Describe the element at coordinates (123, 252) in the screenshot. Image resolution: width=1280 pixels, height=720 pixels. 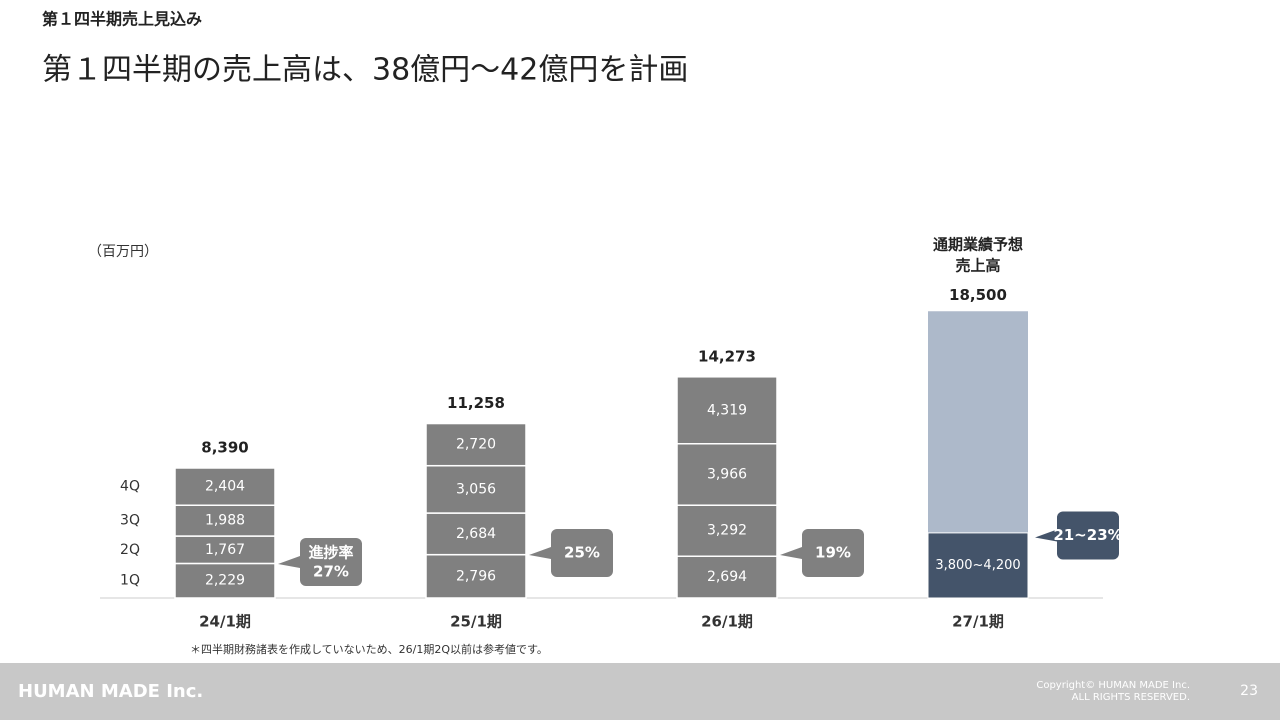
I see `unit-label: （百万円）` at that location.